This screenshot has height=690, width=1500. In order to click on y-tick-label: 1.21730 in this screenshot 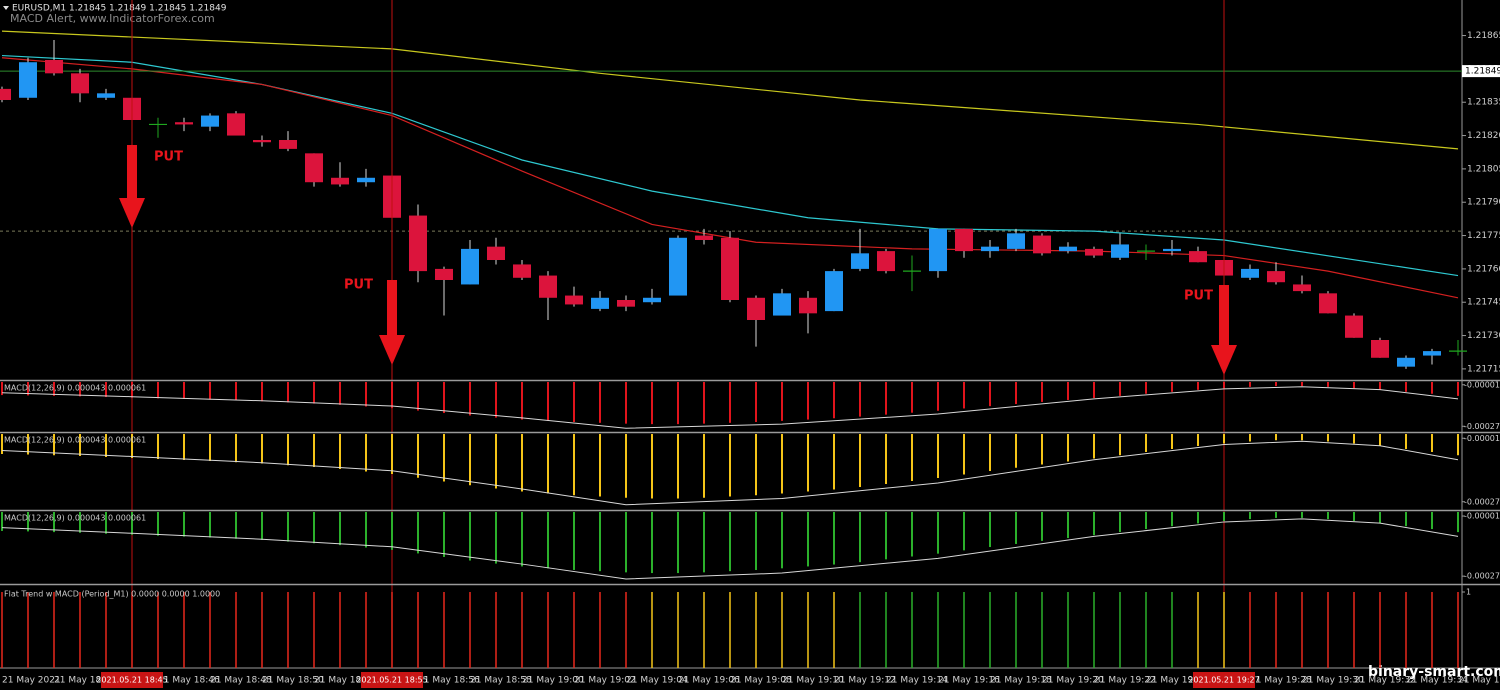, I will do `click(1483, 336)`.